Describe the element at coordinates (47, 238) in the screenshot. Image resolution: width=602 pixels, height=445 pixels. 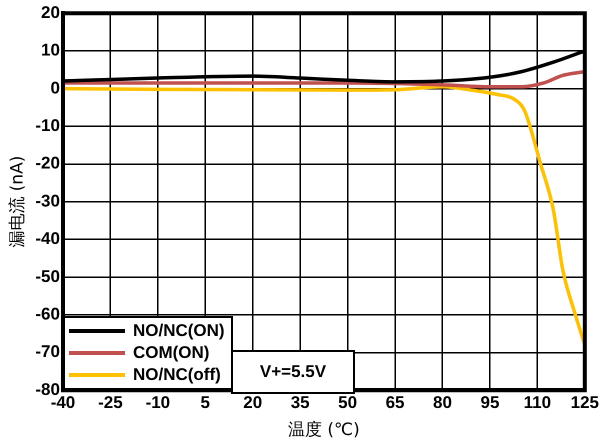
I see `y-tick-label: -40` at that location.